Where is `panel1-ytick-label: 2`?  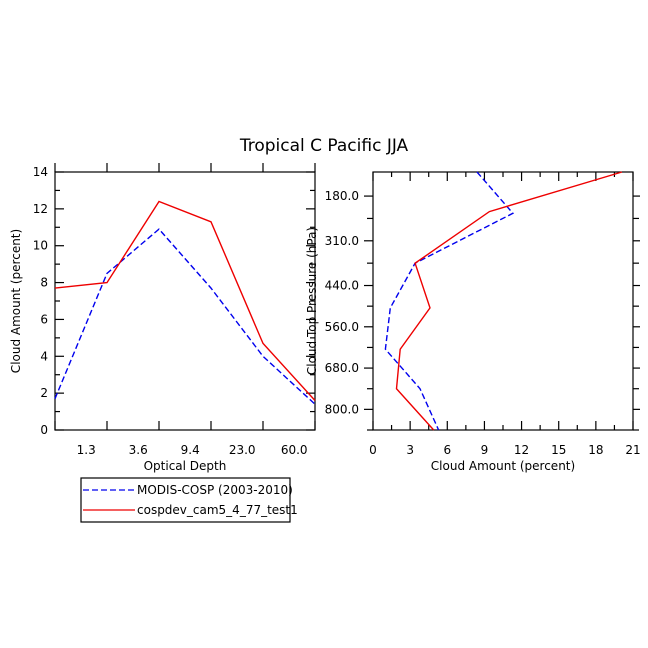 panel1-ytick-label: 2 is located at coordinates (44, 393).